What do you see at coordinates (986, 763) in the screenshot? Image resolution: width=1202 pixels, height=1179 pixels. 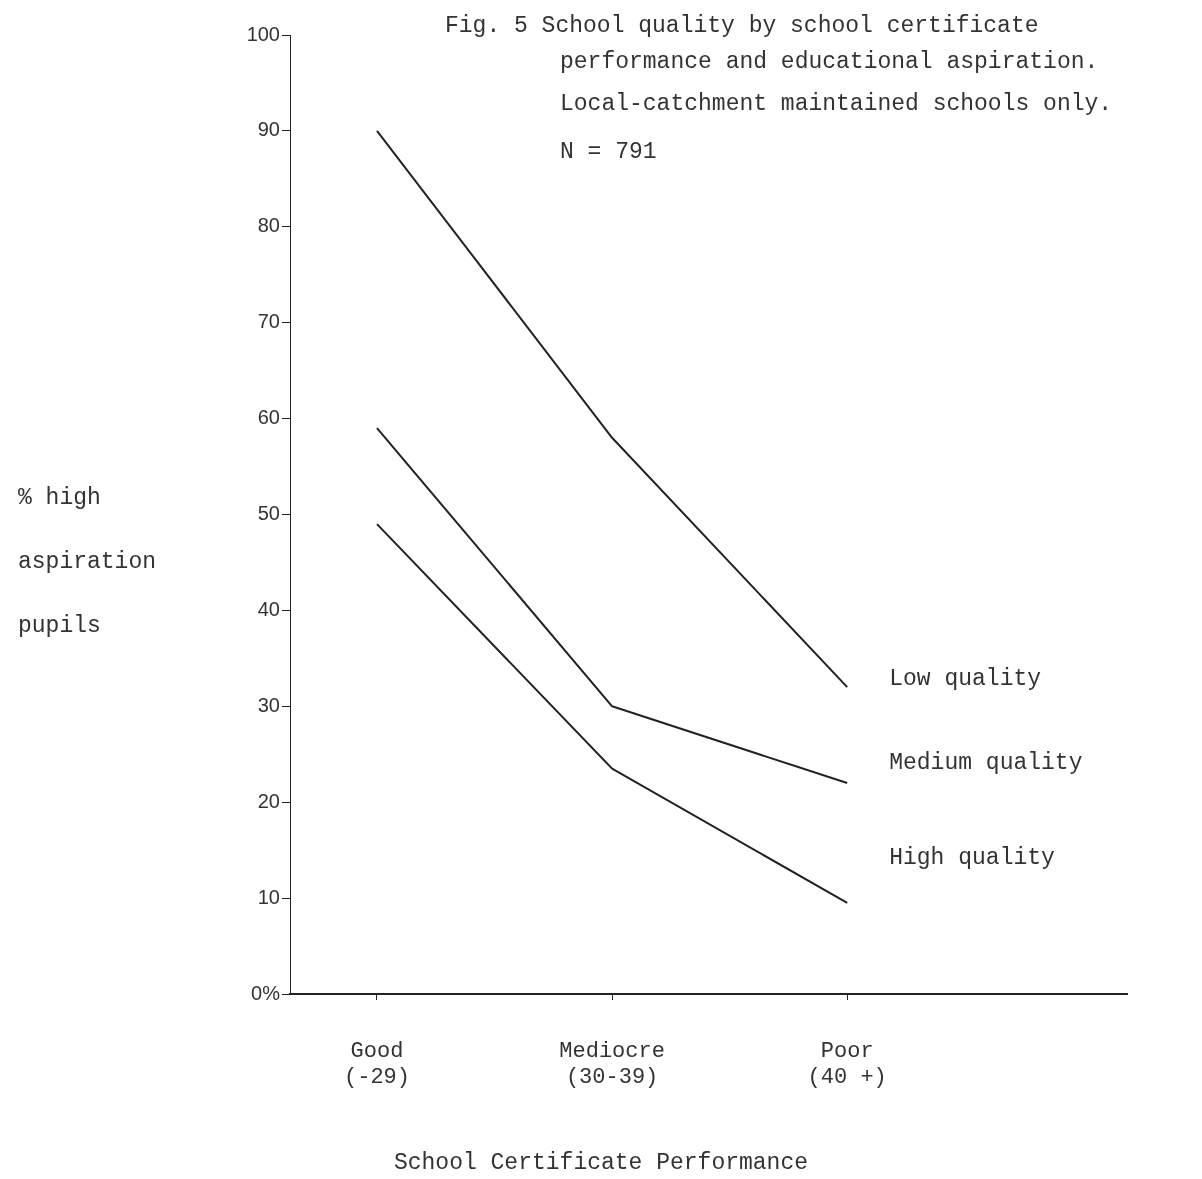 I see `series-label: Medium quality` at bounding box center [986, 763].